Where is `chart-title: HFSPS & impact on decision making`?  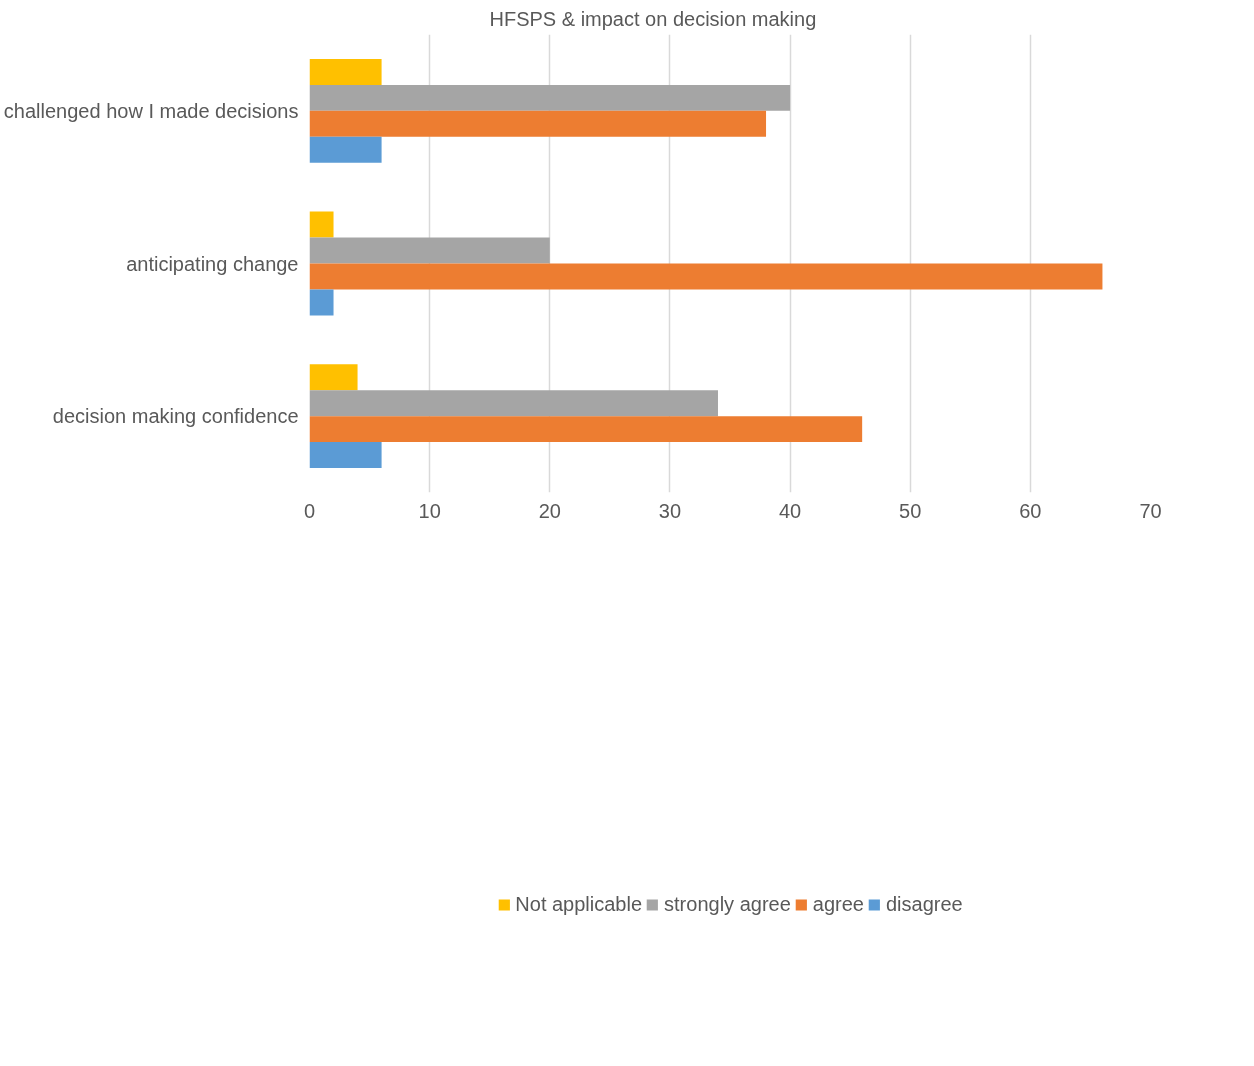
chart-title: HFSPS & impact on decision making is located at coordinates (653, 18).